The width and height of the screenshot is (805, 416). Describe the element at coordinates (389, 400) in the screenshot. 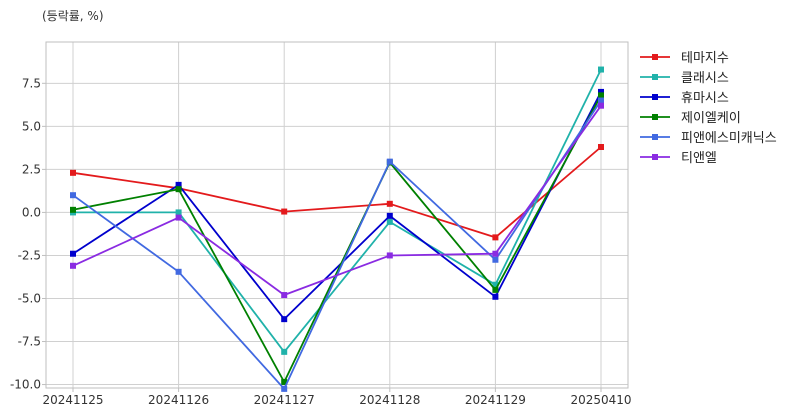

I see `x-tick-label: 20241128` at that location.